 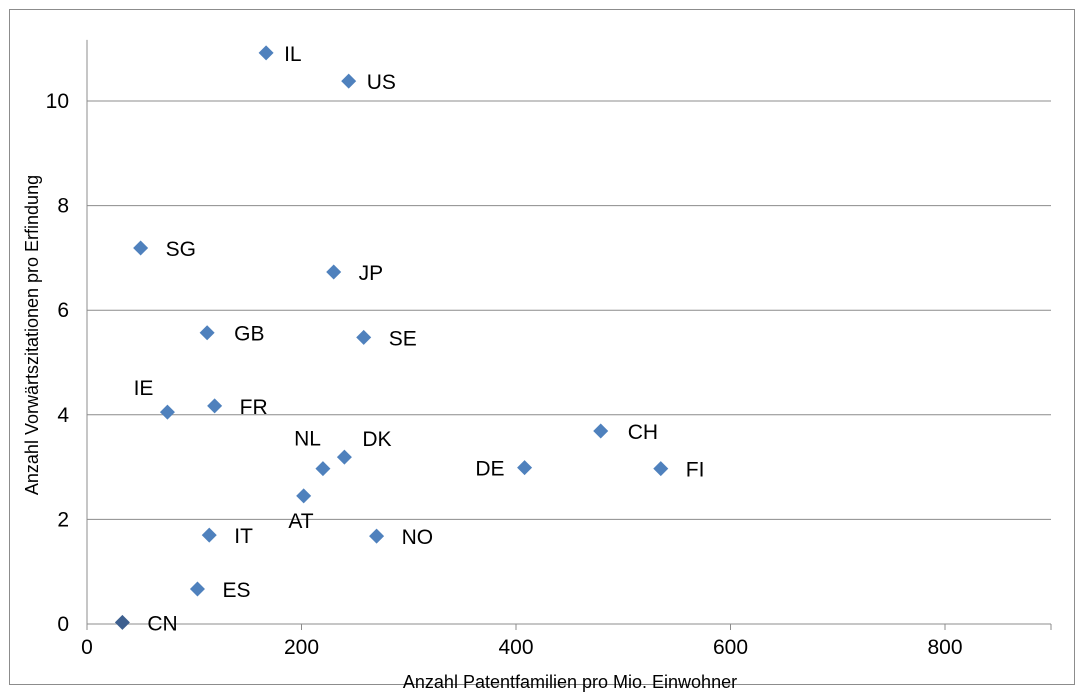 I want to click on point-label-cn: CN, so click(x=162, y=623).